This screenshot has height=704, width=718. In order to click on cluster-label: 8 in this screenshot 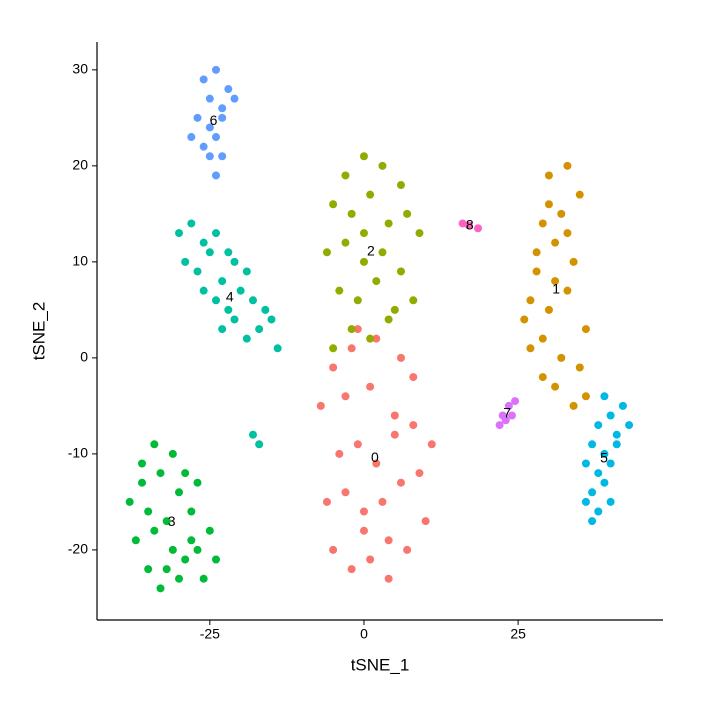, I will do `click(470, 224)`.